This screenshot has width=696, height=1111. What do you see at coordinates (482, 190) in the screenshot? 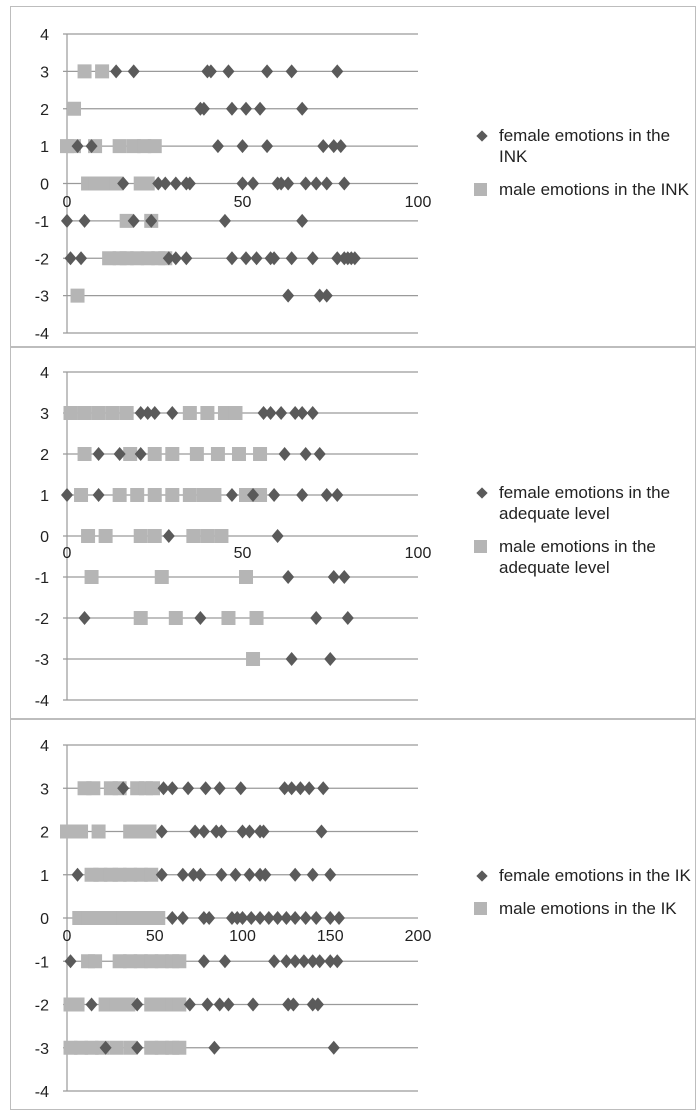
I see `square-marker-icon` at bounding box center [482, 190].